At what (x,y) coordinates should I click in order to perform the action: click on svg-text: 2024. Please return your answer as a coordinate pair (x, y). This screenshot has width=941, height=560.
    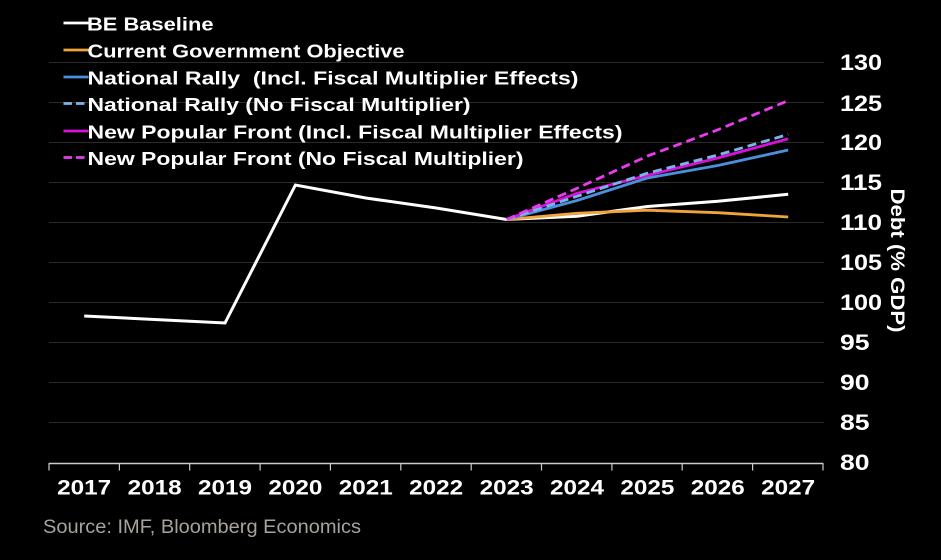
    Looking at the image, I should click on (577, 488).